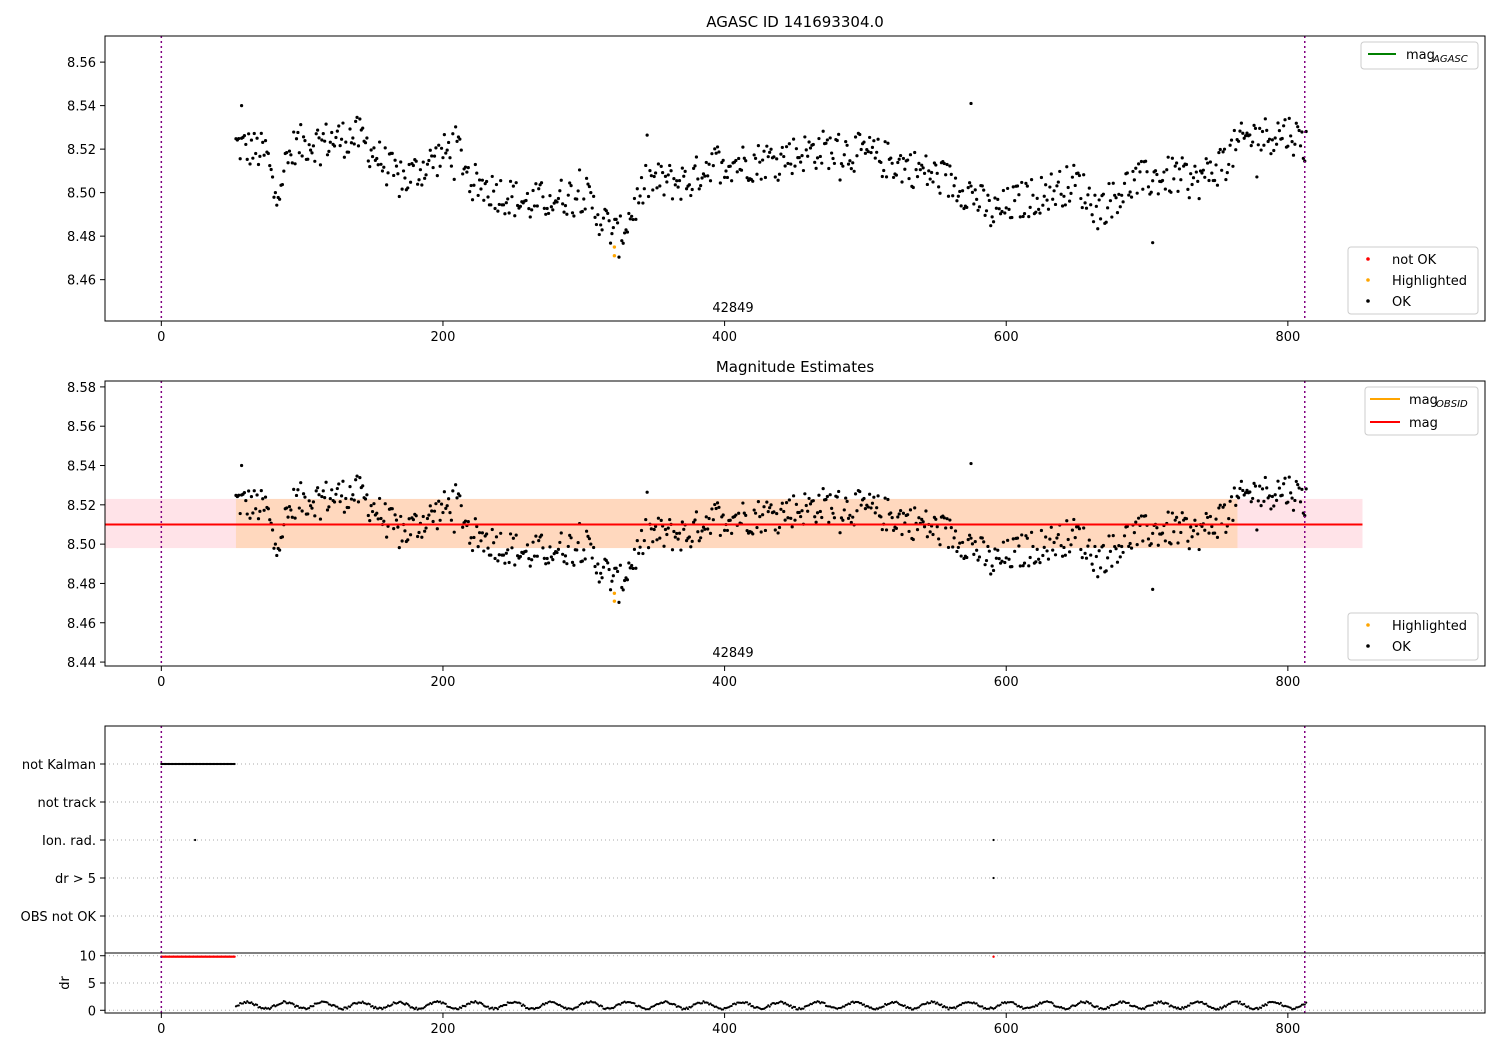  Describe the element at coordinates (614, 593) in the screenshot. I see `highlighted-point` at that location.